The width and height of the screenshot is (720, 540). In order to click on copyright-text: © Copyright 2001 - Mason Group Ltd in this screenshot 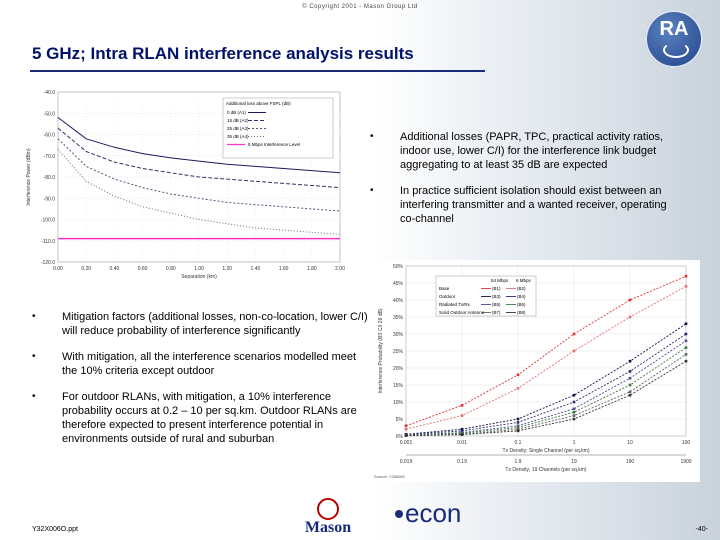, I will do `click(360, 7)`.